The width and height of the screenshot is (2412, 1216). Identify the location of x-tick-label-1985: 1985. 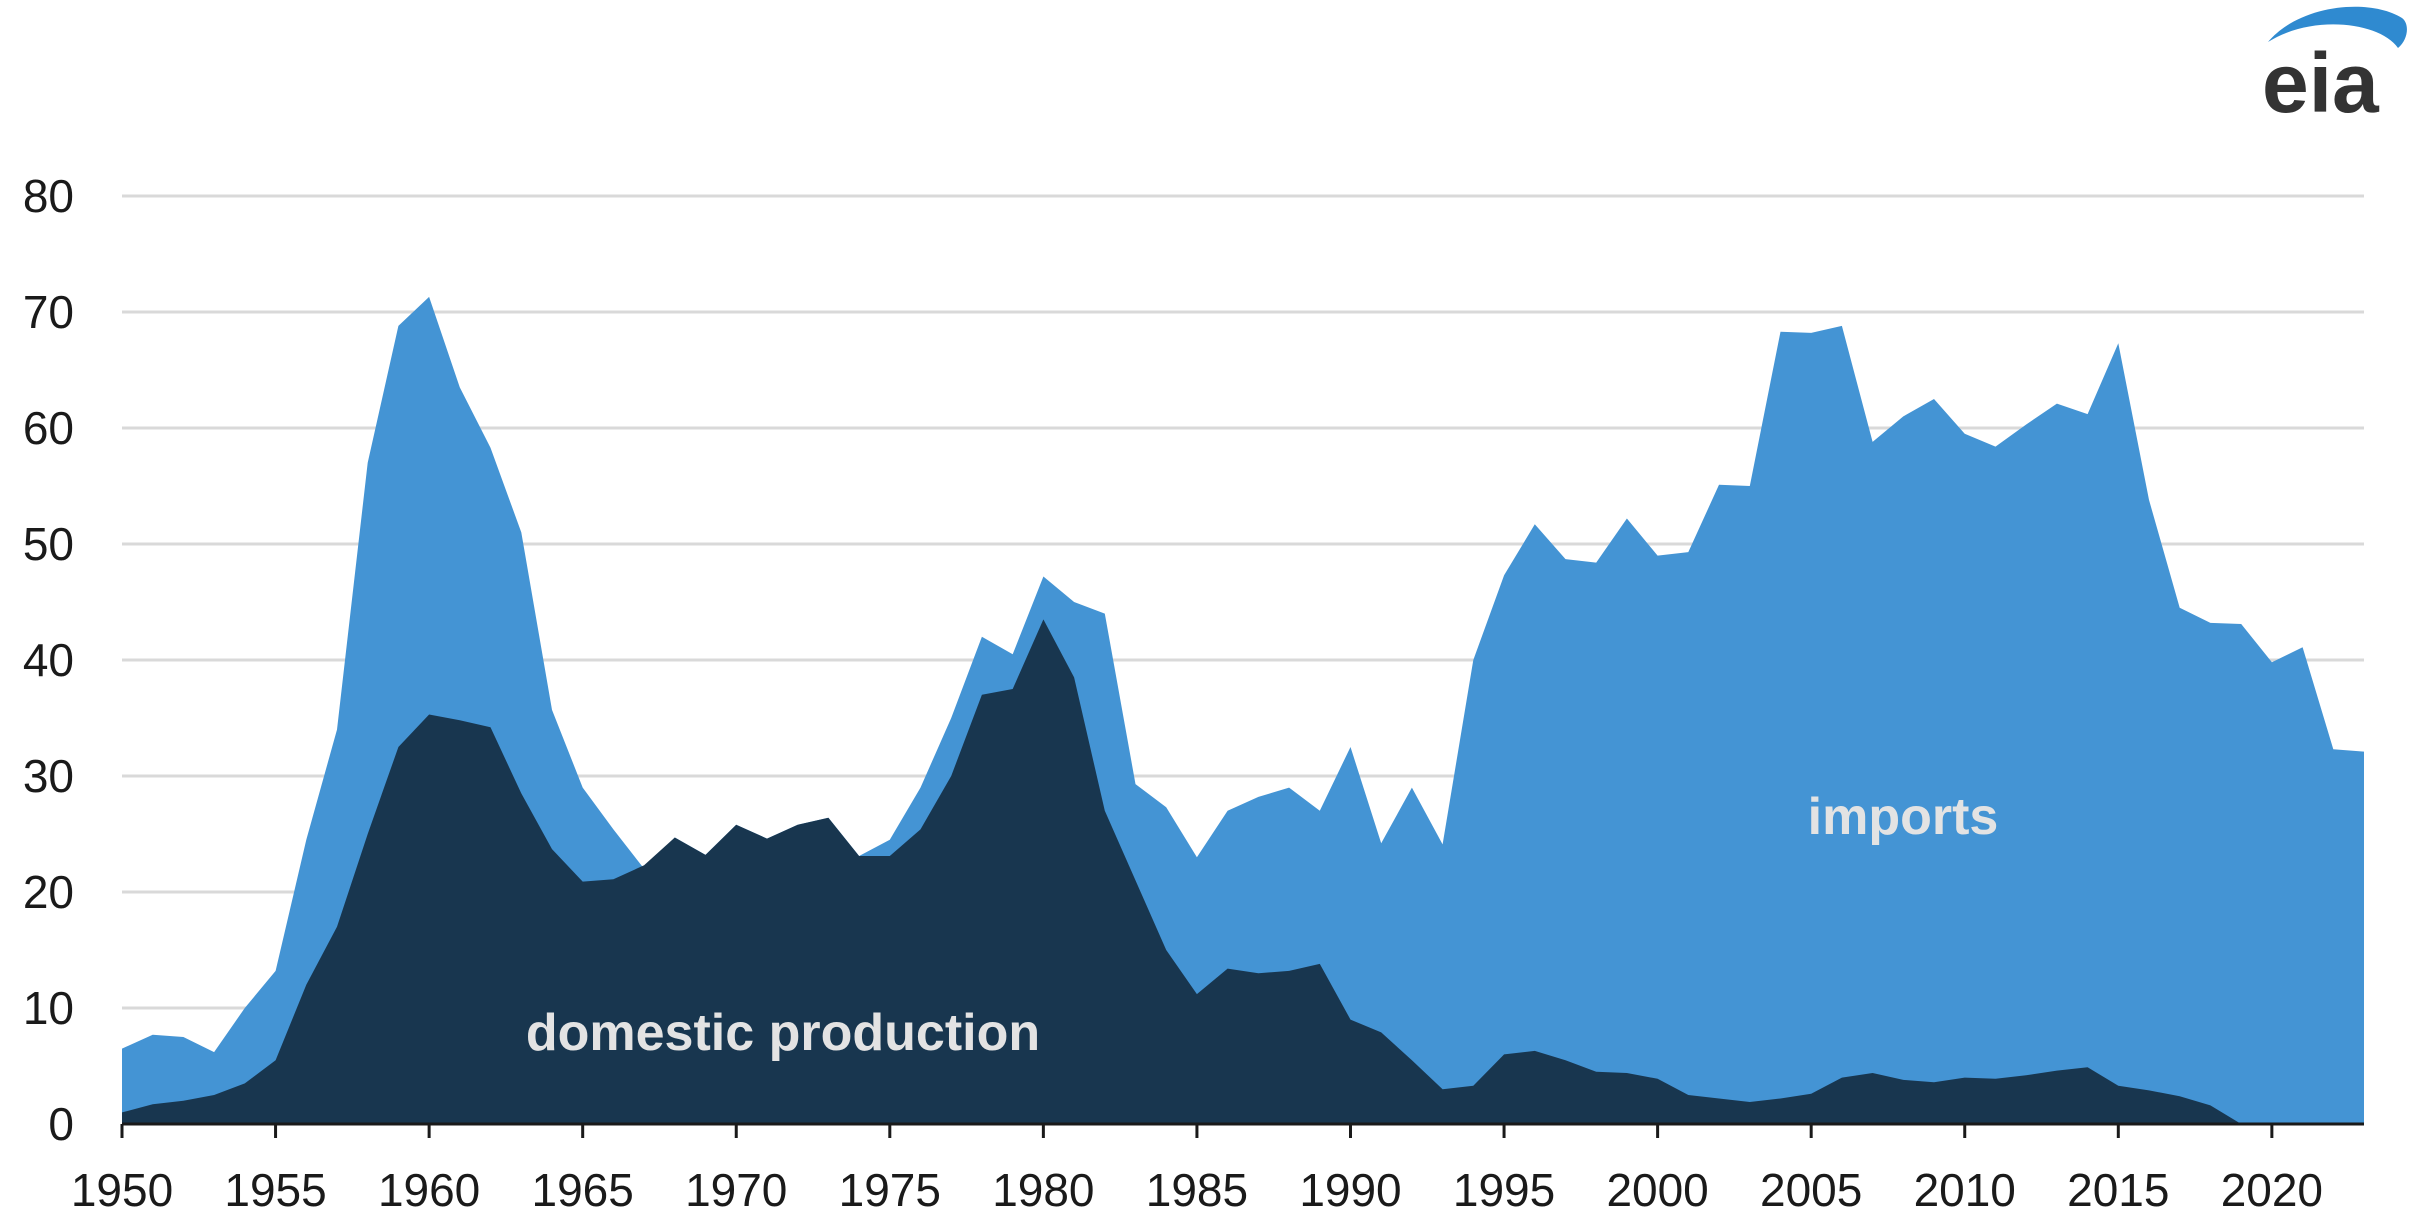
(1197, 1190).